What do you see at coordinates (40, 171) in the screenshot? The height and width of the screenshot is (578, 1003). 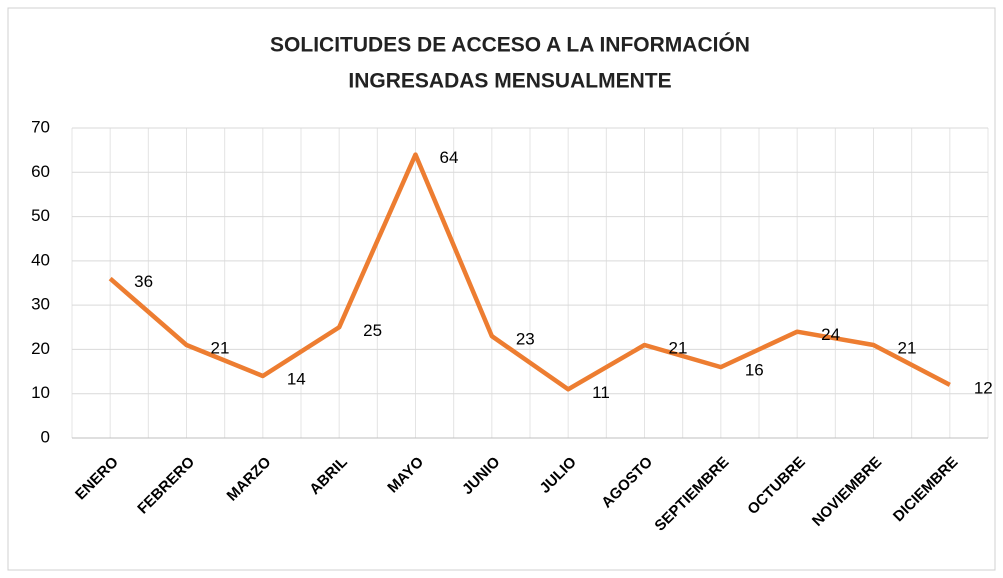 I see `y-tick-label: 60` at bounding box center [40, 171].